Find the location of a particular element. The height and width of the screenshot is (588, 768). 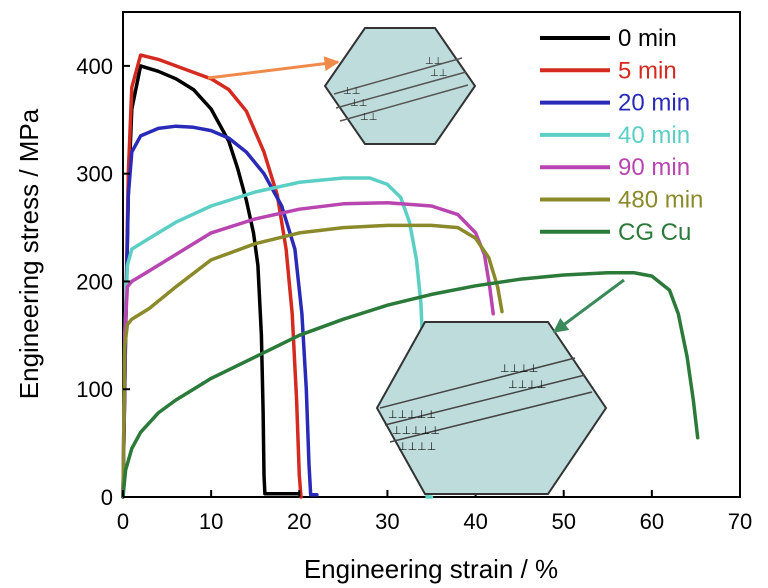

y-tick-label: 100 is located at coordinates (94, 389).